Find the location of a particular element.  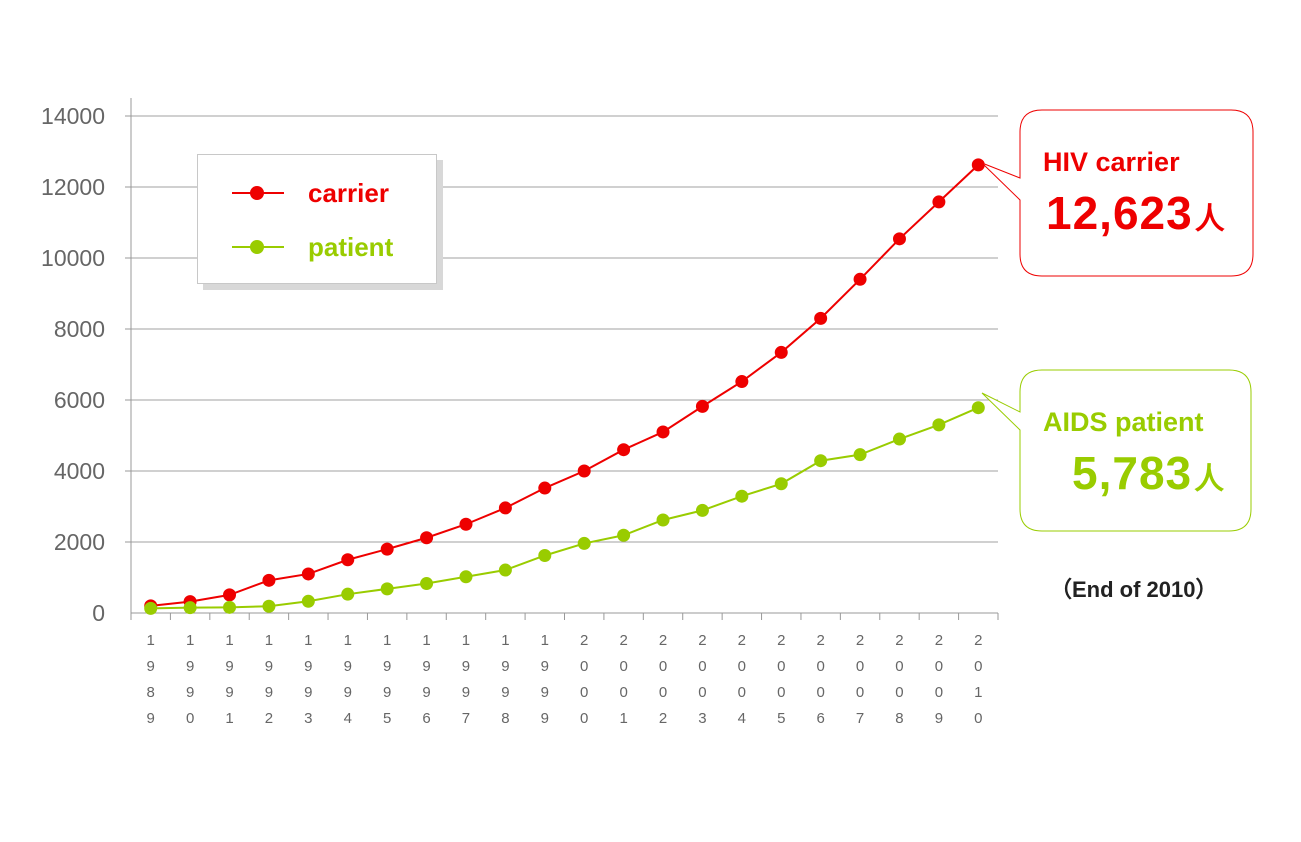

patient-callout-box is located at coordinates (1116, 450).